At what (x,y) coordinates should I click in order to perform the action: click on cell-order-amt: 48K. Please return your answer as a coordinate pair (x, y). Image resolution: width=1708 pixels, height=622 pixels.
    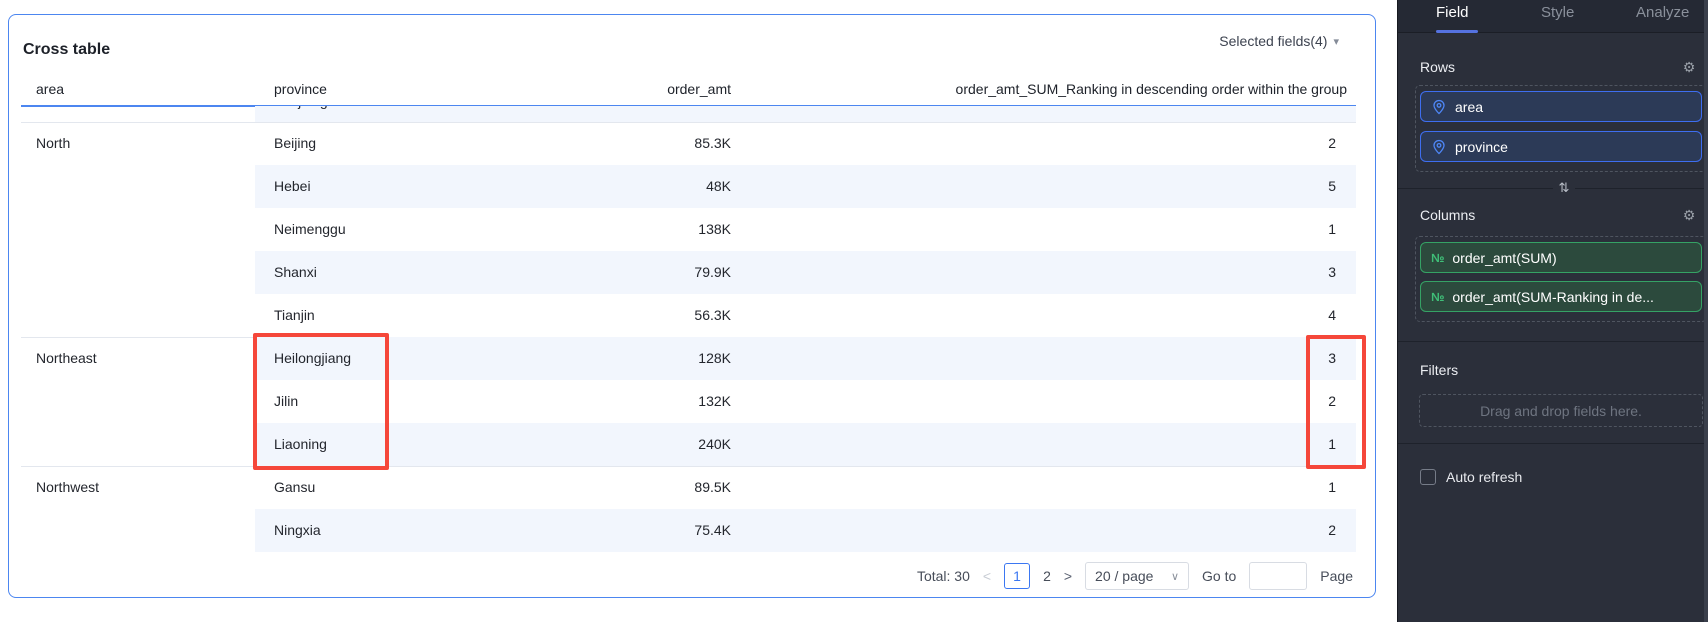
    Looking at the image, I should click on (718, 186).